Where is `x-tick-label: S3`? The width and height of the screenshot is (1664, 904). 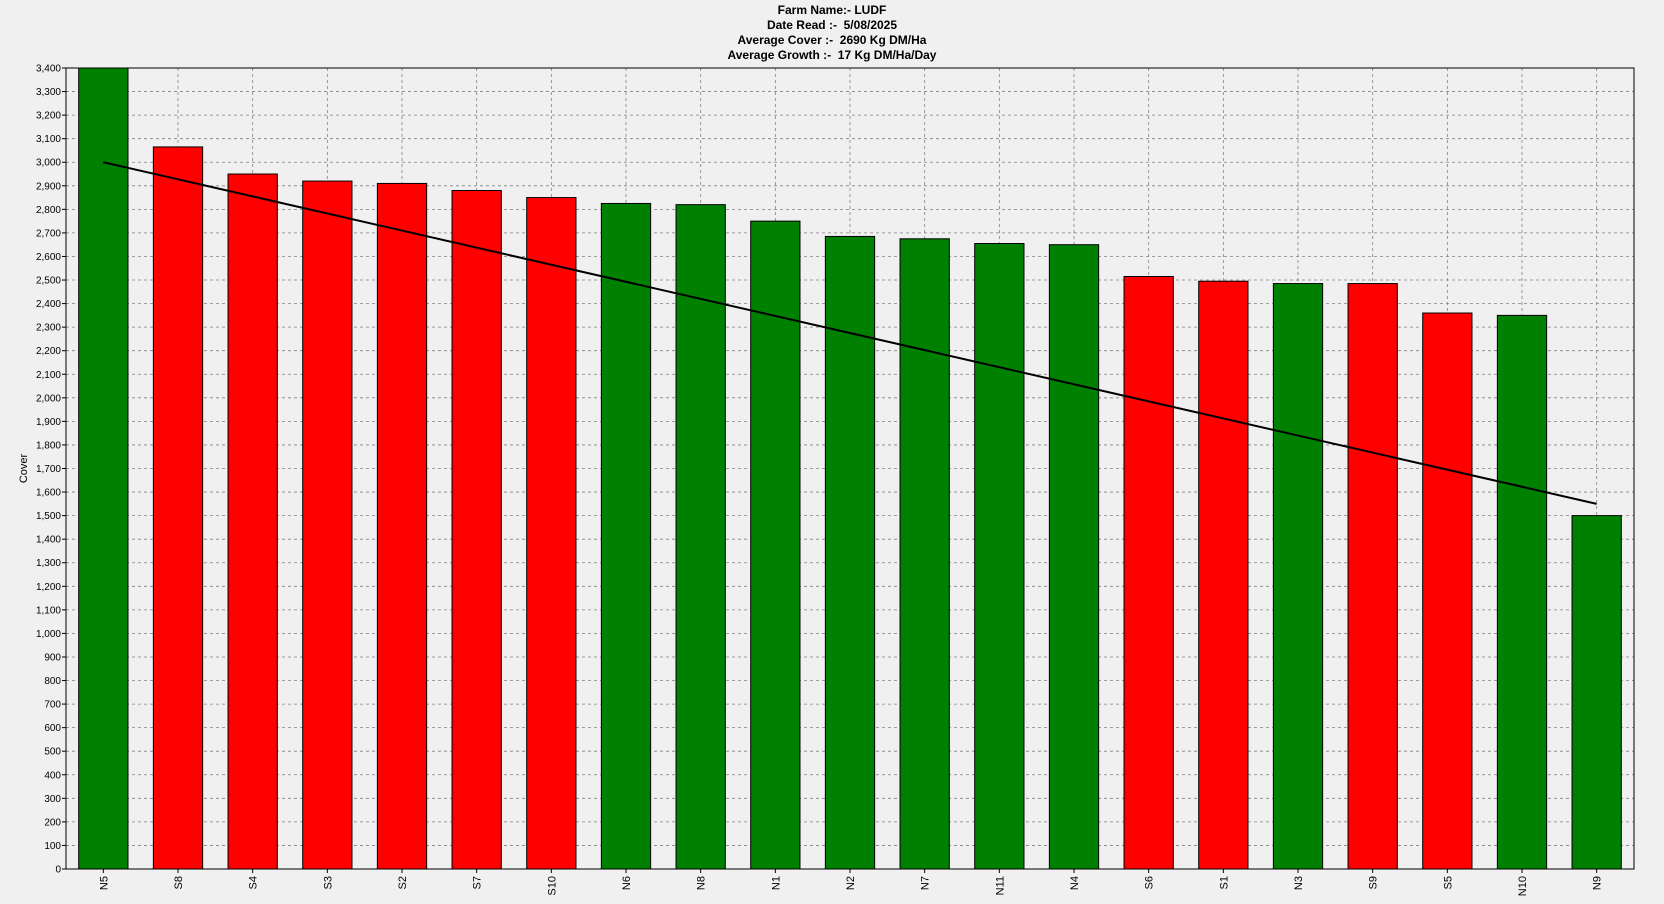 x-tick-label: S3 is located at coordinates (328, 882).